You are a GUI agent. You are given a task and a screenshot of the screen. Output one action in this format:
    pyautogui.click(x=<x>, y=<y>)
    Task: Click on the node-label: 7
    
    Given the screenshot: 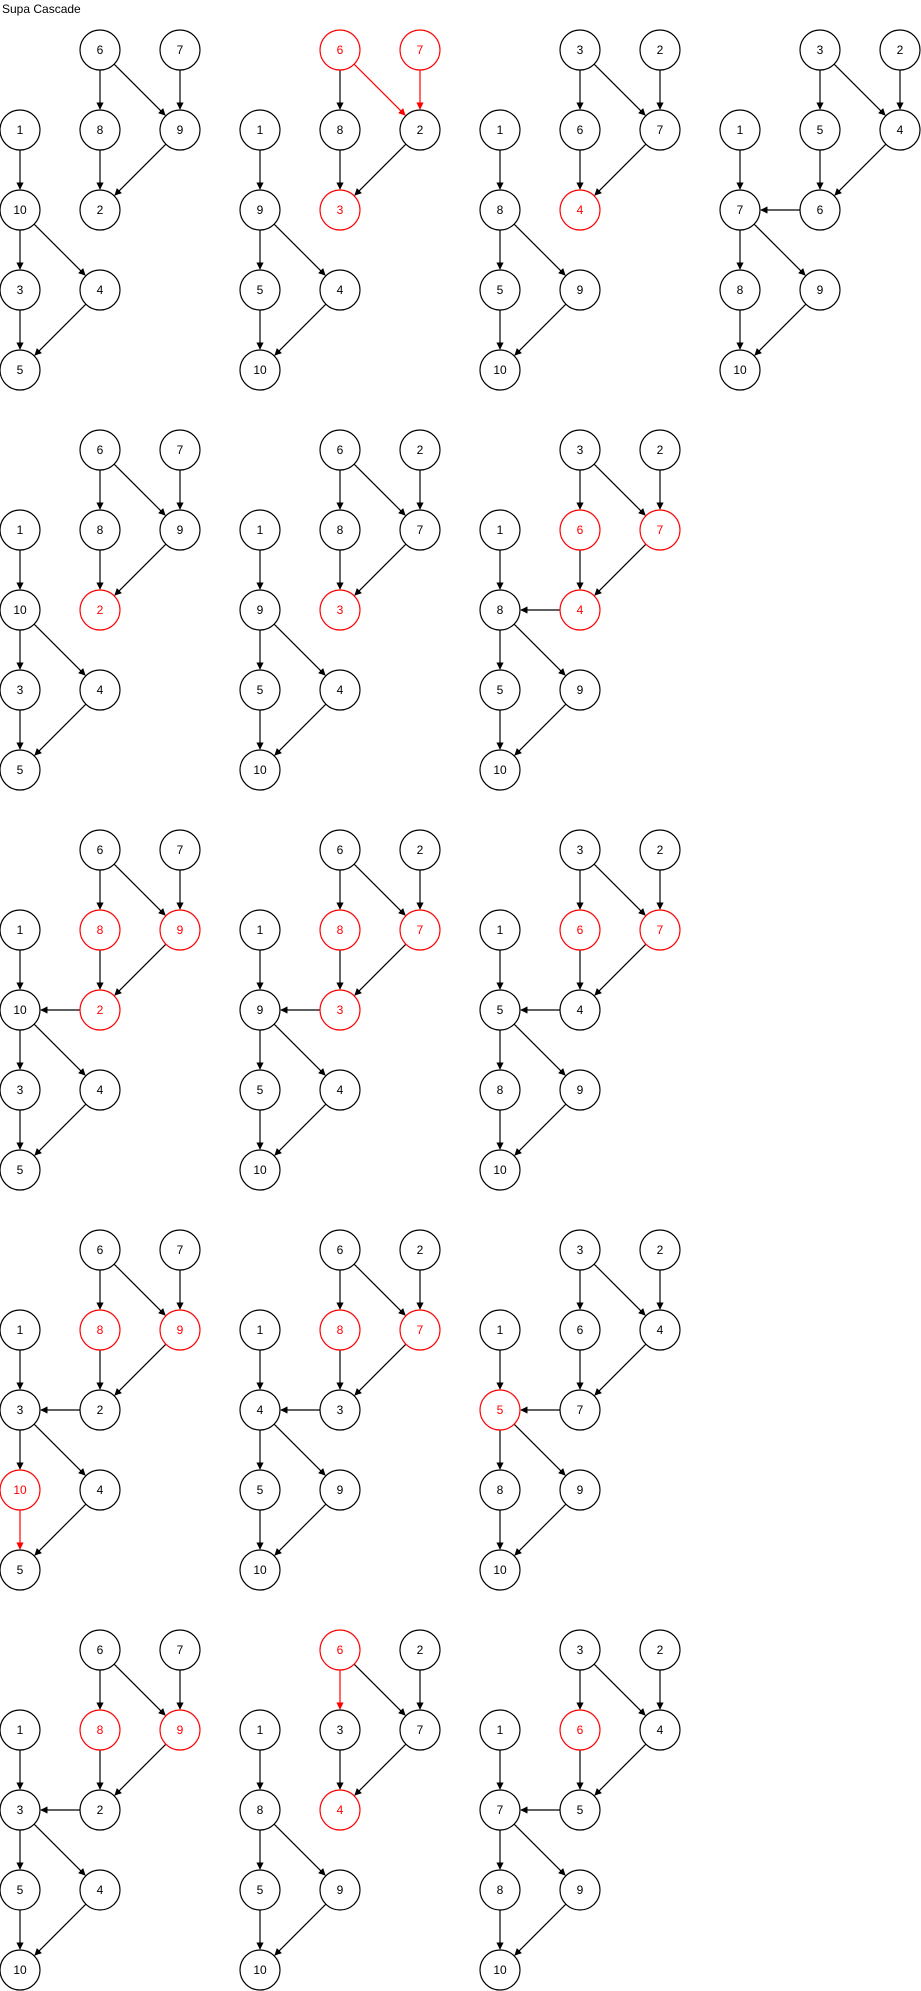 What is the action you would take?
    pyautogui.click(x=420, y=530)
    